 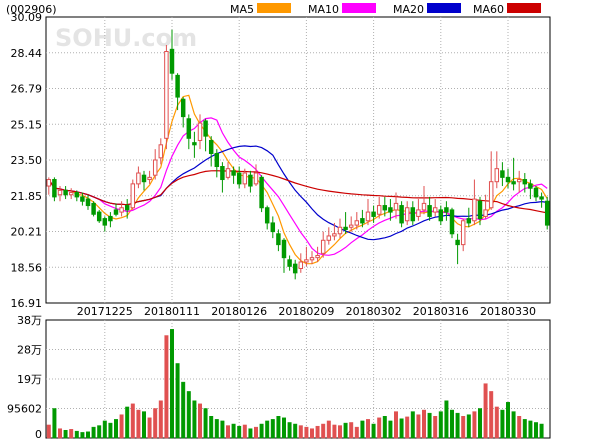 What do you see at coordinates (488, 9) in the screenshot?
I see `legend-label-ma60: MA60` at bounding box center [488, 9].